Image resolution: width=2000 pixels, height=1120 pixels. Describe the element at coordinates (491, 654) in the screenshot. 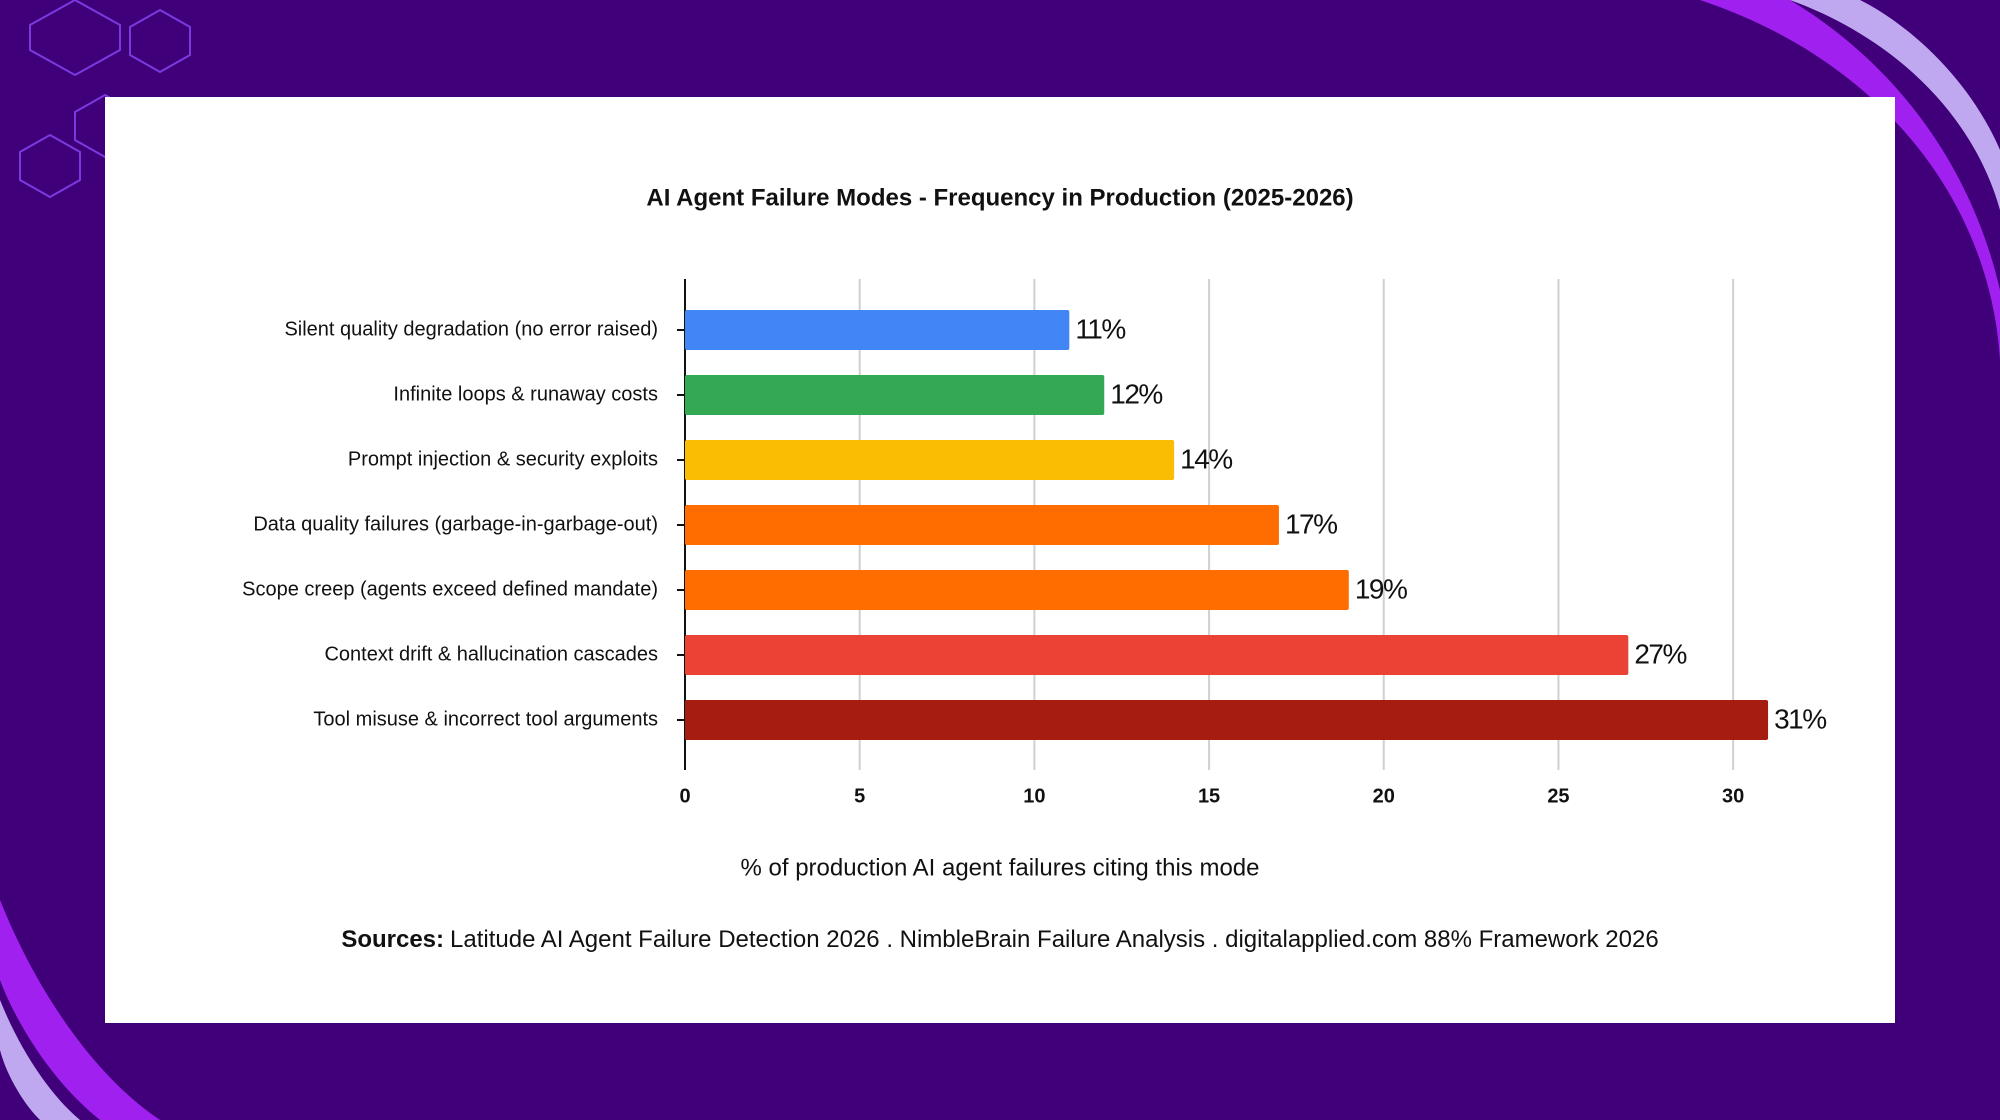

I see `y-tick-label: Context drift & hallucination cascades` at that location.